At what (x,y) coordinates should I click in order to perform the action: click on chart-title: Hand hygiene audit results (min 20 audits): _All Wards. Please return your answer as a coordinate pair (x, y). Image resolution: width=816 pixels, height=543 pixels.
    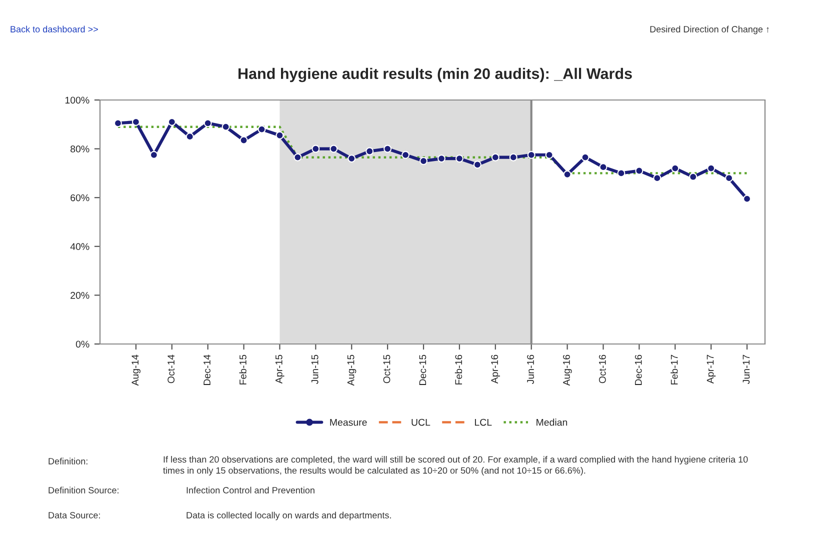
    Looking at the image, I should click on (435, 75).